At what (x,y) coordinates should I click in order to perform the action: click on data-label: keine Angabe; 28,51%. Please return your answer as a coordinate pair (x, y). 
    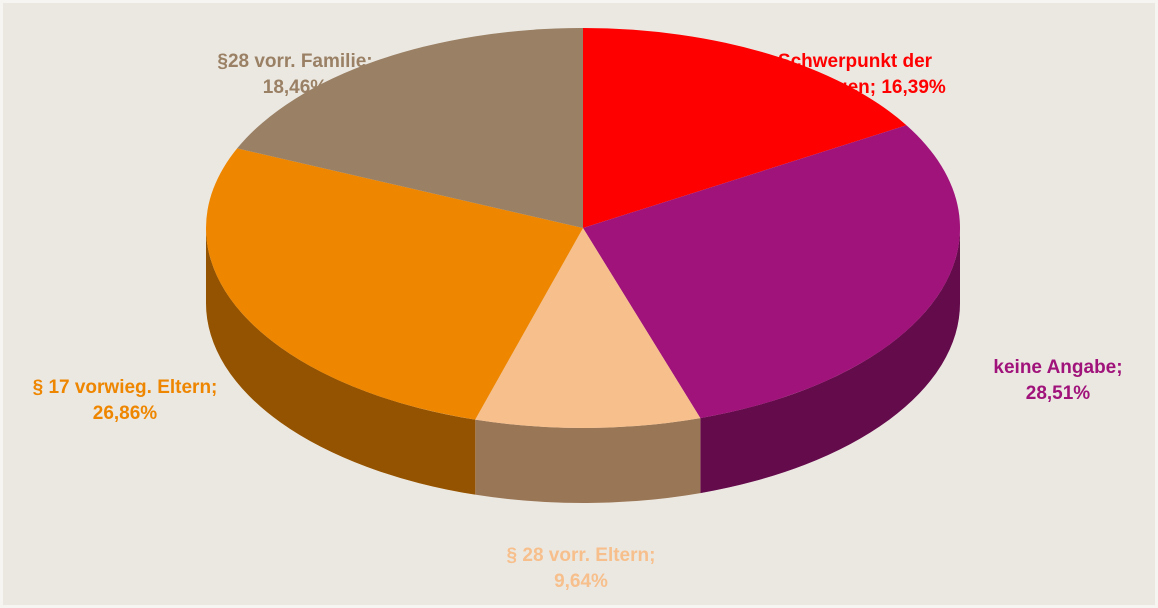
    Looking at the image, I should click on (1058, 381).